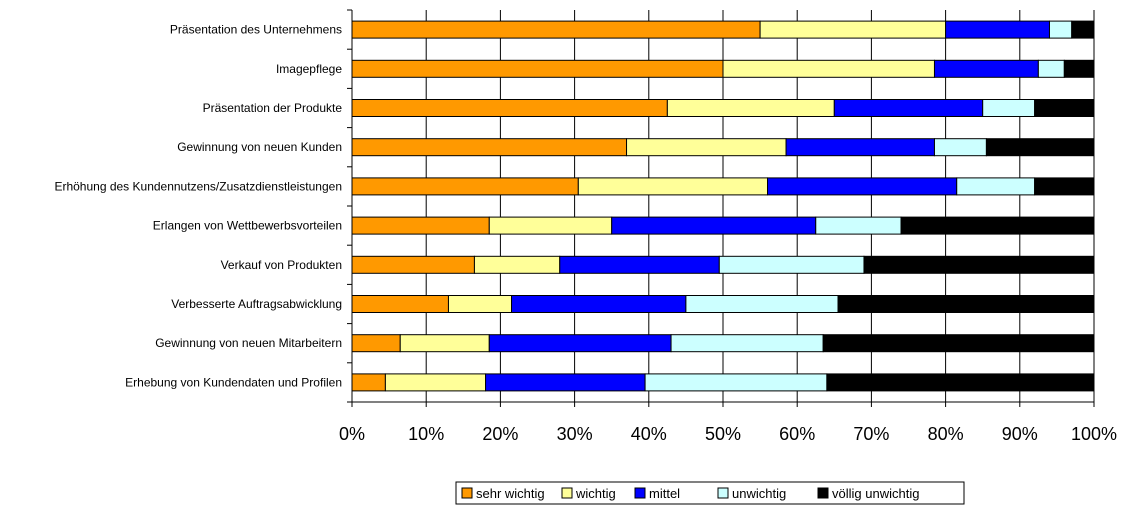 The height and width of the screenshot is (517, 1125). What do you see at coordinates (871, 434) in the screenshot?
I see `x-tick-label: 70%` at bounding box center [871, 434].